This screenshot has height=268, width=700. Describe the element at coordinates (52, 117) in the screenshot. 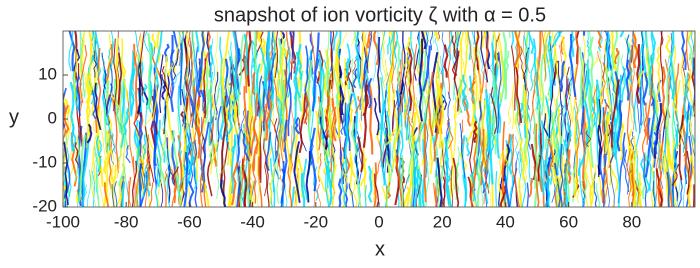

I see `y-tick-label: 0` at that location.